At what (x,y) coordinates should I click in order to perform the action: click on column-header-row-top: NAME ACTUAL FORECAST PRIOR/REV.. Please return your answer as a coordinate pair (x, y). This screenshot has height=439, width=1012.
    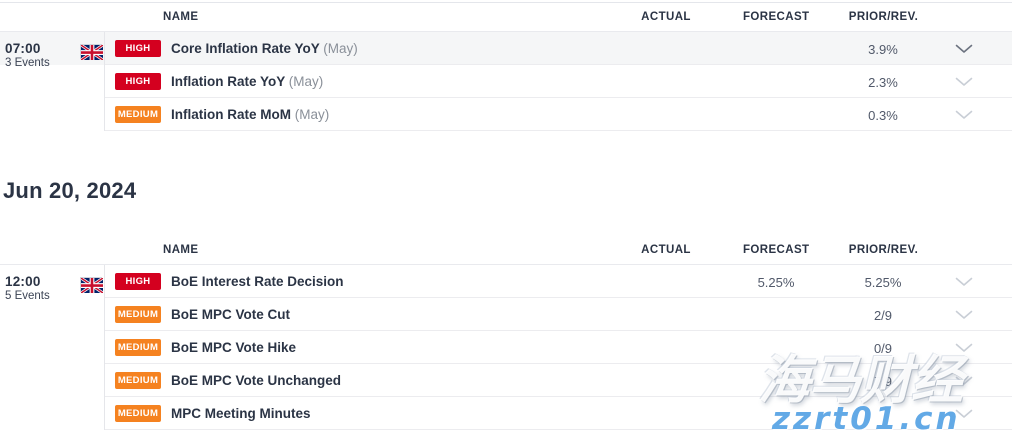
    Looking at the image, I should click on (506, 17).